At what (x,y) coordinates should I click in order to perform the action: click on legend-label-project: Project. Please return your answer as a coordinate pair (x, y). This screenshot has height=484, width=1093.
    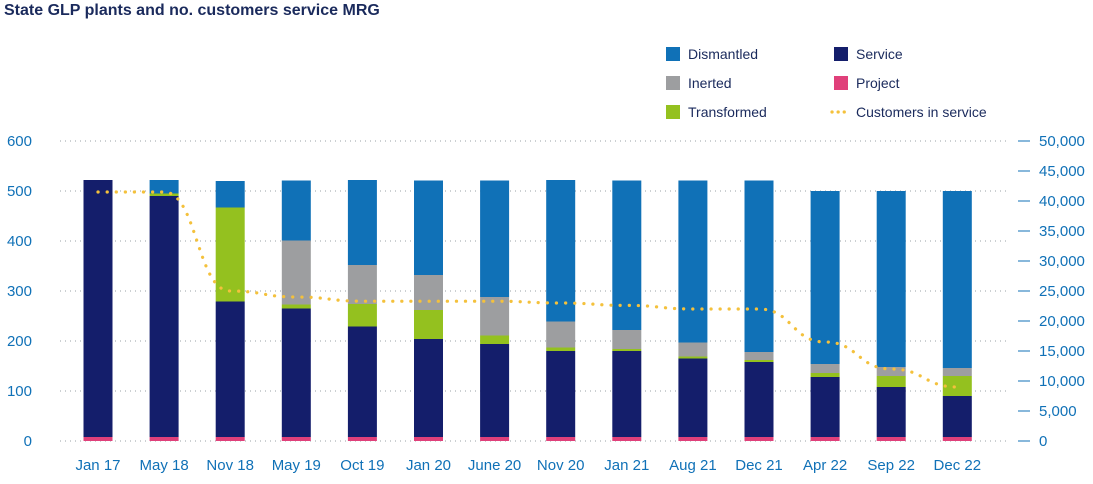
    Looking at the image, I should click on (878, 83).